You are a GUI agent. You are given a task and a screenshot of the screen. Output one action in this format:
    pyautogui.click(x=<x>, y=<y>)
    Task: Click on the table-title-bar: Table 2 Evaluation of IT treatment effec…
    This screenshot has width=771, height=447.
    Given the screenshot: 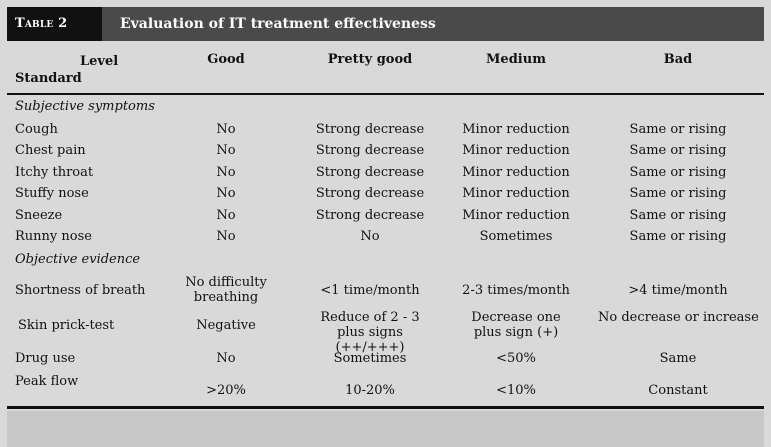 What is the action you would take?
    pyautogui.click(x=385, y=24)
    